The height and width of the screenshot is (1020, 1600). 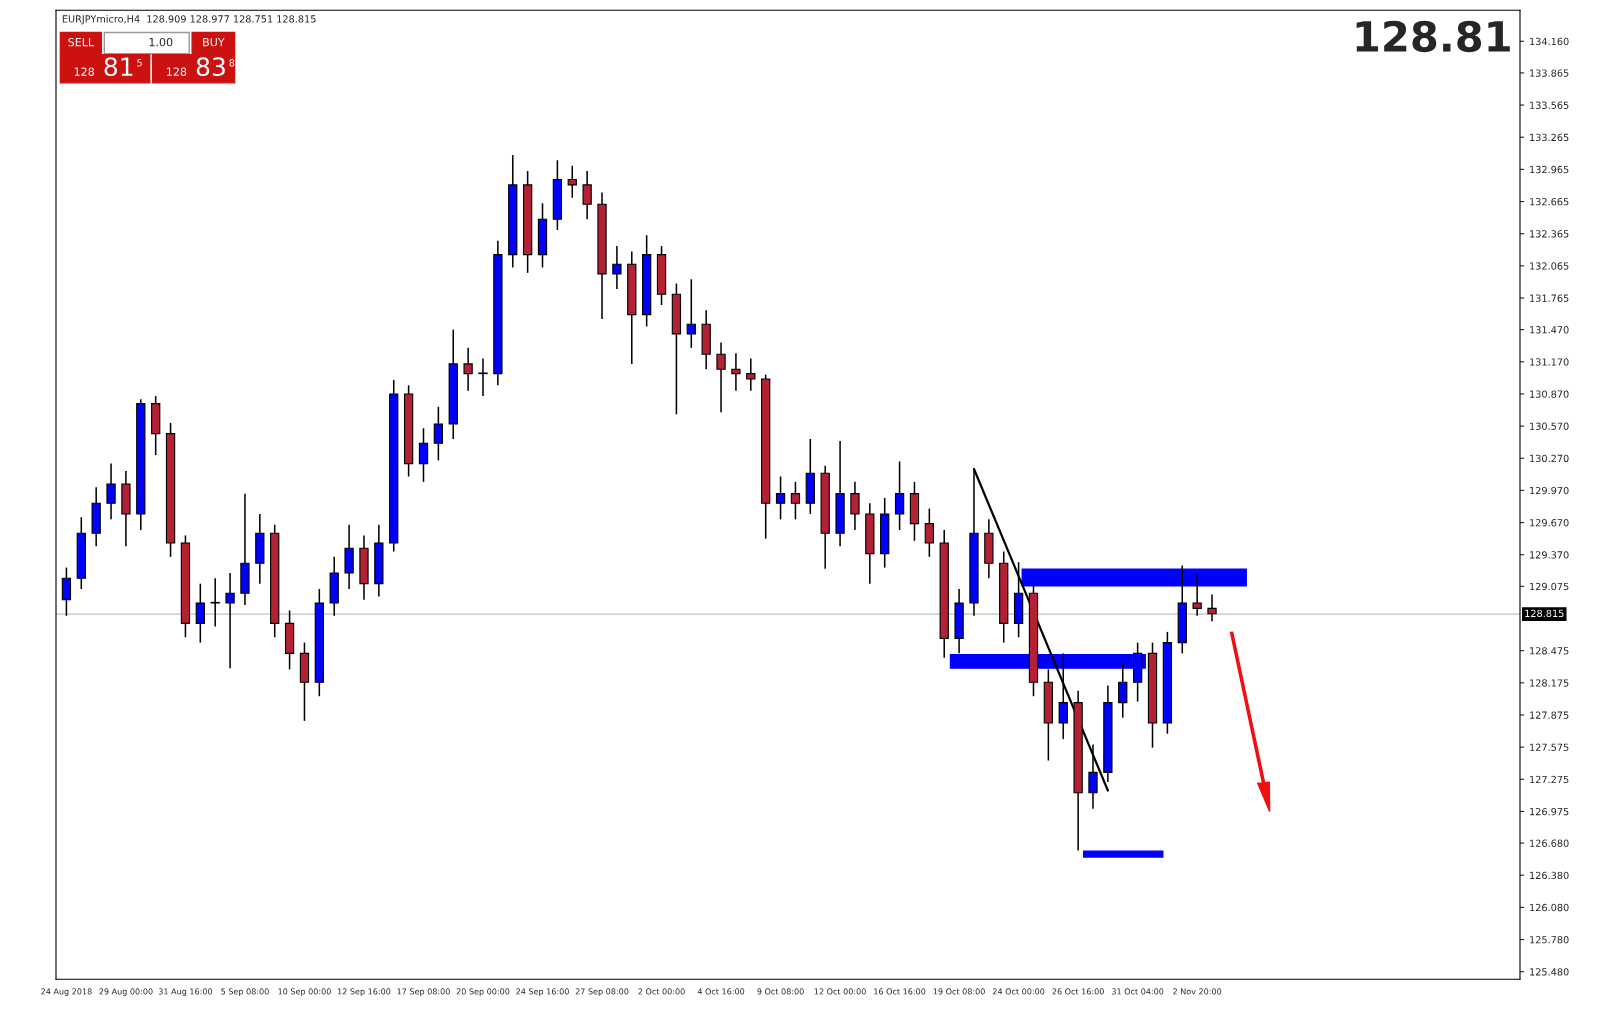 What do you see at coordinates (66, 992) in the screenshot?
I see `x-tick-label: 24 Aug 2018` at bounding box center [66, 992].